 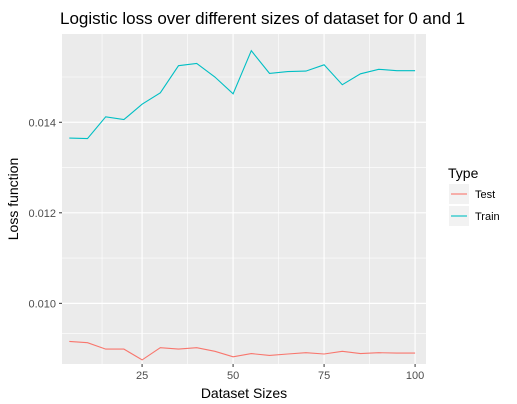 I want to click on y-tick-label: 0.012, so click(x=42, y=214).